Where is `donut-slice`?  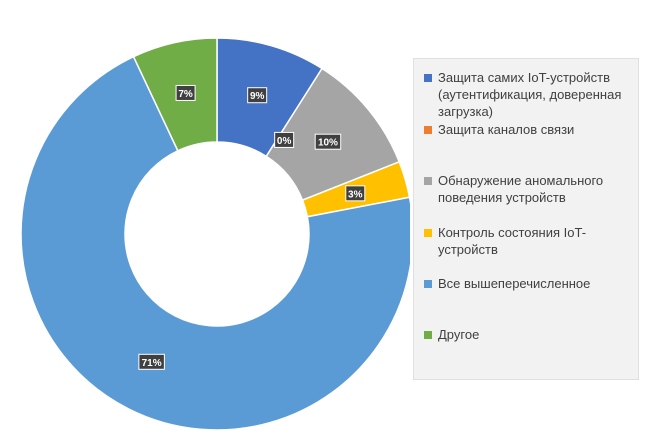 donut-slice is located at coordinates (175, 94).